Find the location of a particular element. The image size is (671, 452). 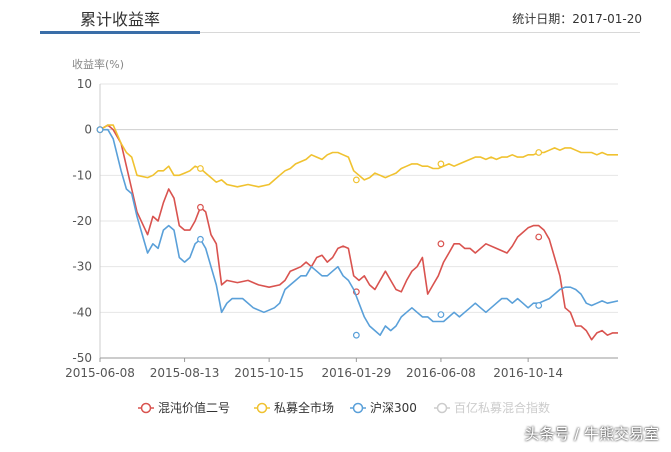

x-tick-label: 2015-10-15 is located at coordinates (269, 373).